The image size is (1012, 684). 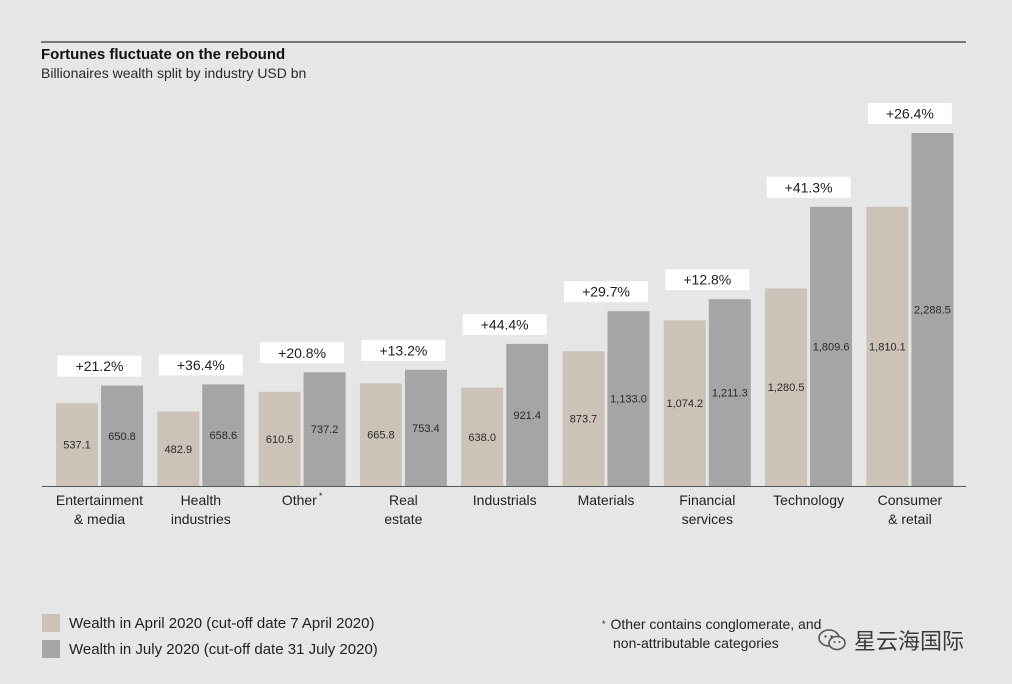 What do you see at coordinates (716, 624) in the screenshot?
I see `footnote-line1: Other contains conglomerate, and` at bounding box center [716, 624].